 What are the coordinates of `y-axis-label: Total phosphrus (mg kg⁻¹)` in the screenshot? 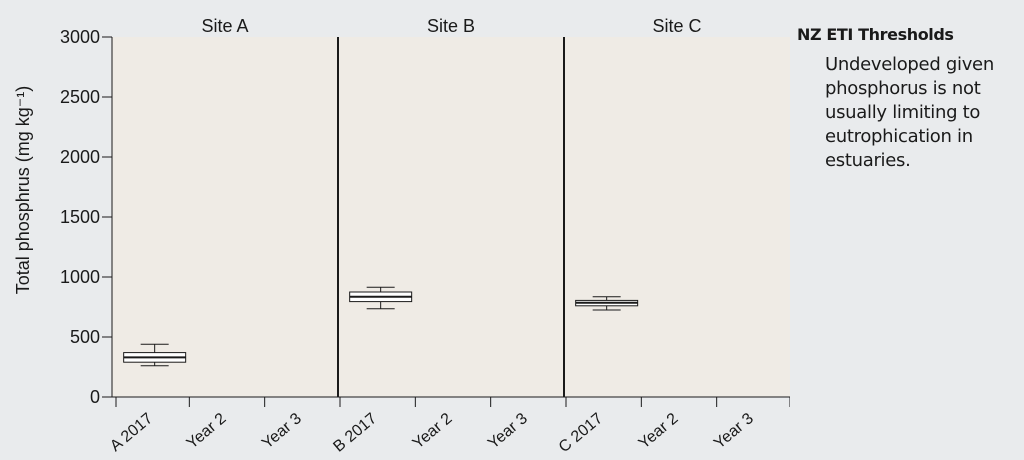 It's located at (23, 190).